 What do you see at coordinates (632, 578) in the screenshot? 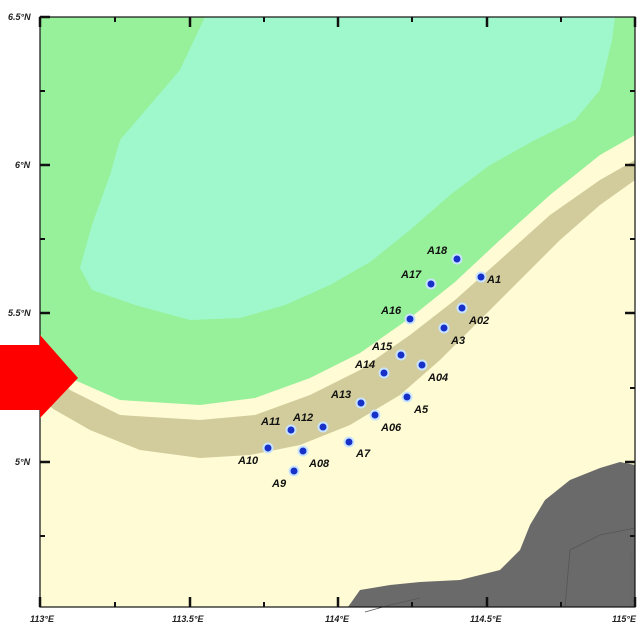
I see `ocean-data-view-credit: Ocean Data View` at bounding box center [632, 578].